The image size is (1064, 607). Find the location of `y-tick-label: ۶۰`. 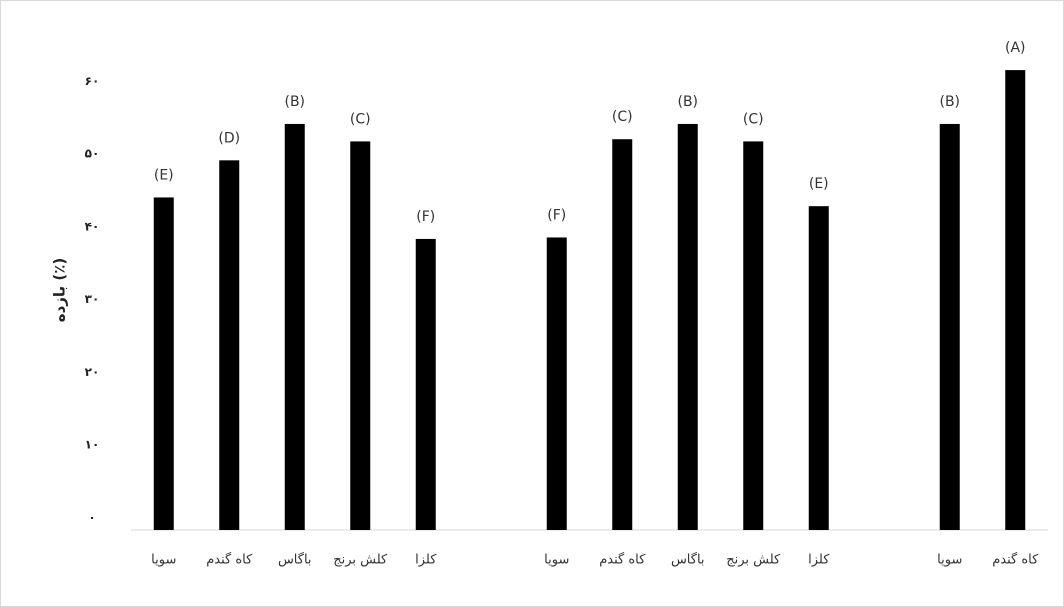

y-tick-label: ۶۰ is located at coordinates (92, 81).